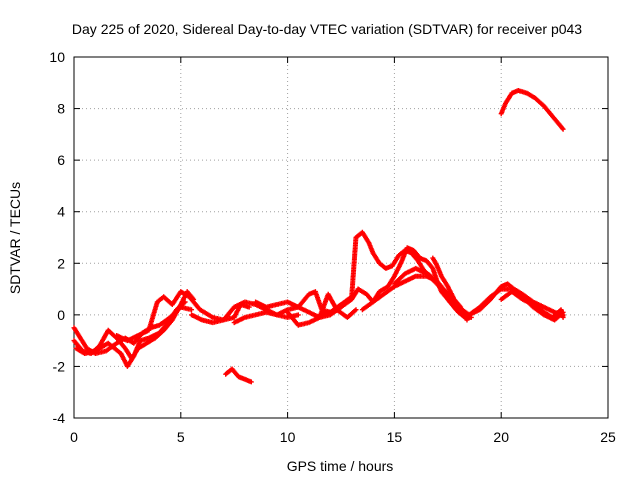 The width and height of the screenshot is (640, 480). I want to click on y-tick-label: -4, so click(59, 418).